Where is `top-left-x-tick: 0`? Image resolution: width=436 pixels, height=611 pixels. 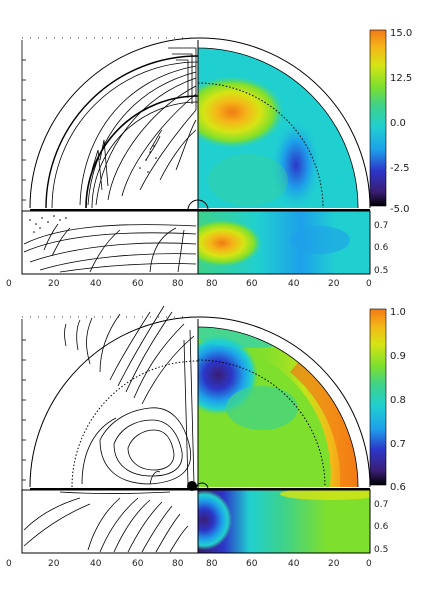
top-left-x-tick: 0 is located at coordinates (9, 284).